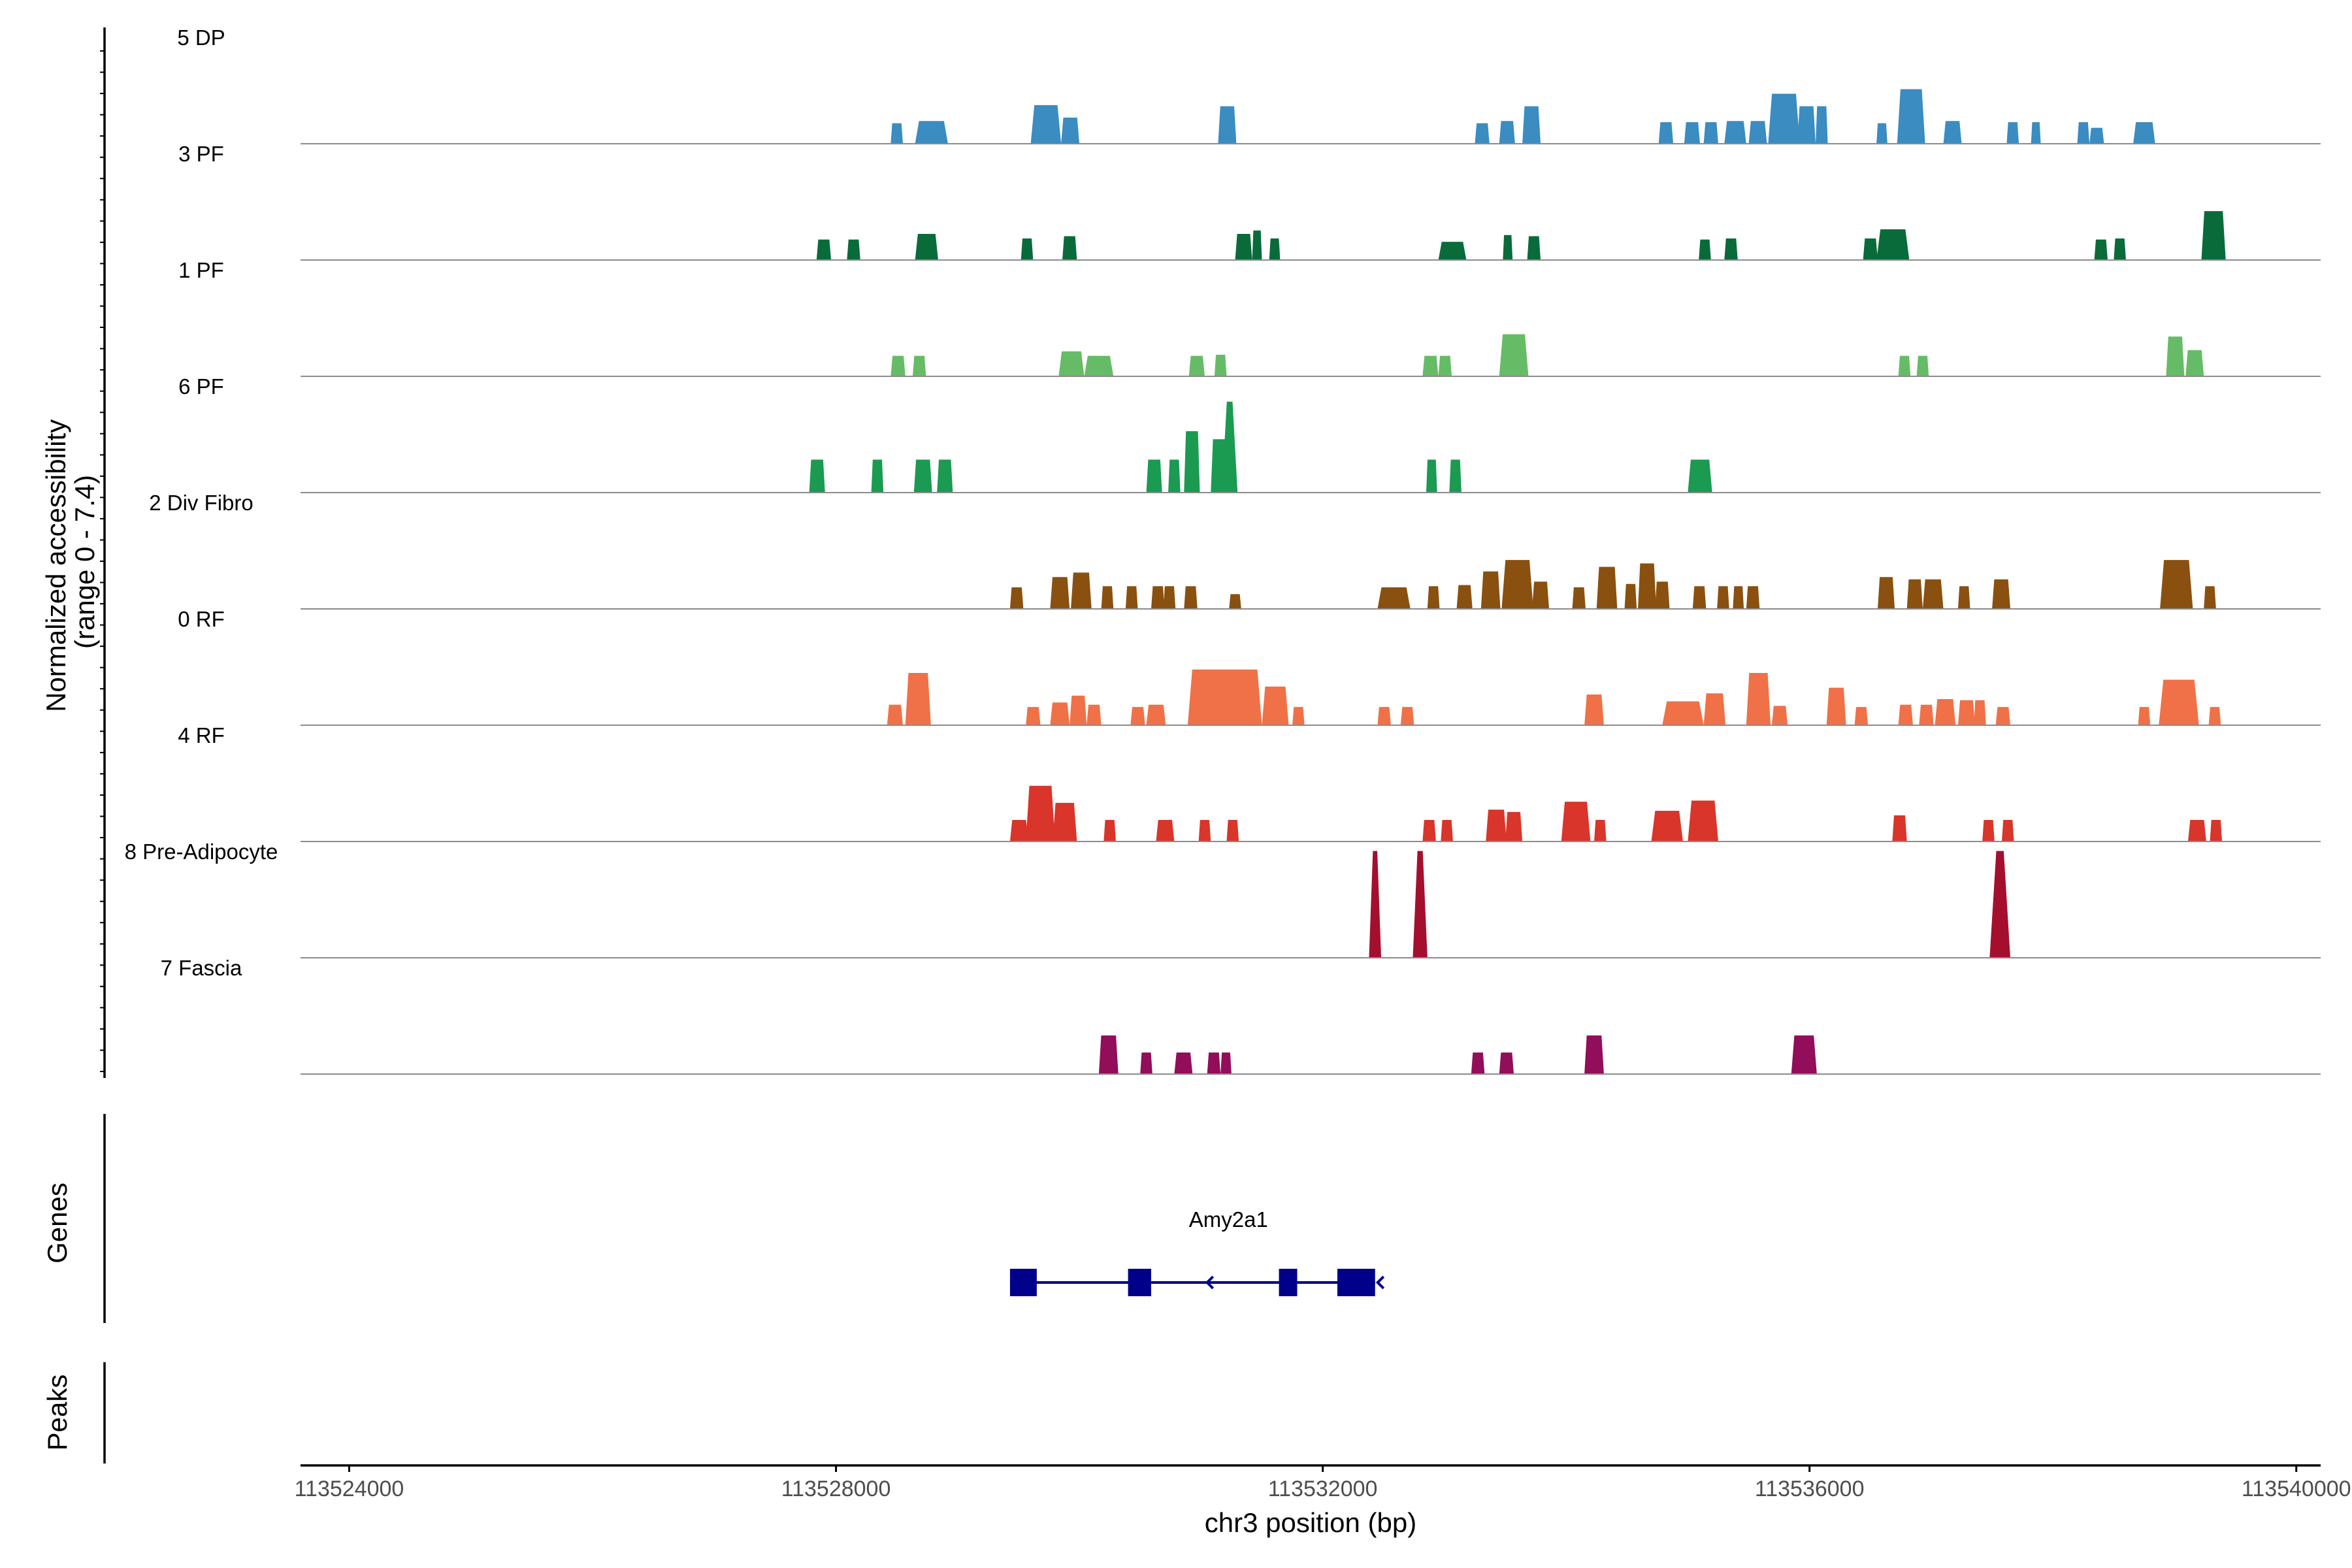 This screenshot has width=2352, height=1568. I want to click on track-label-1-pf: 1 PF, so click(201, 270).